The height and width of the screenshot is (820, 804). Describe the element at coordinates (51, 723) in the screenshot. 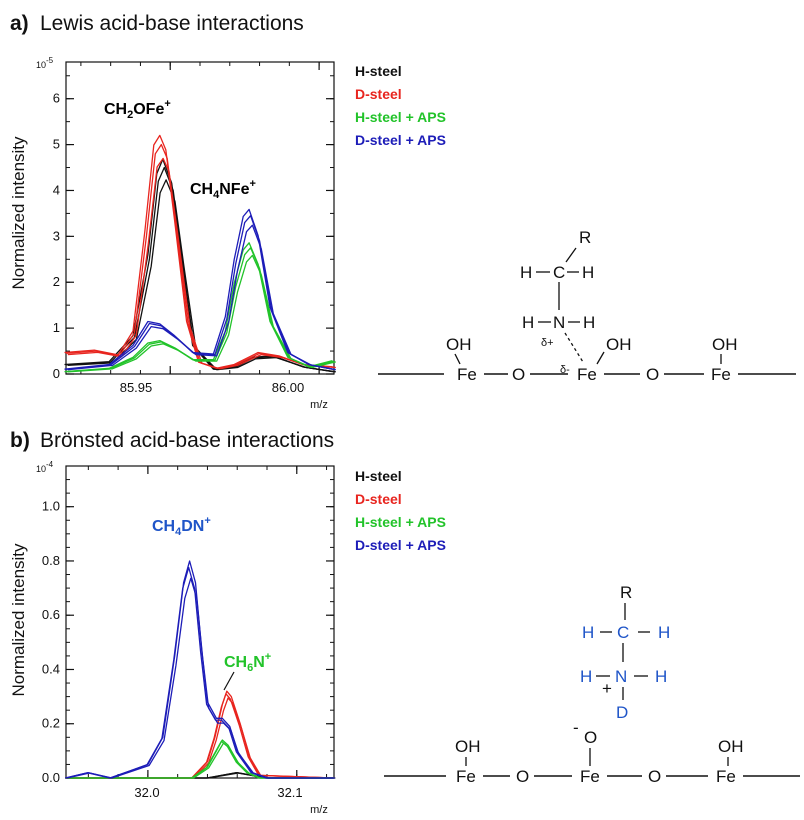

I see `y-tick-label: 0.2` at that location.